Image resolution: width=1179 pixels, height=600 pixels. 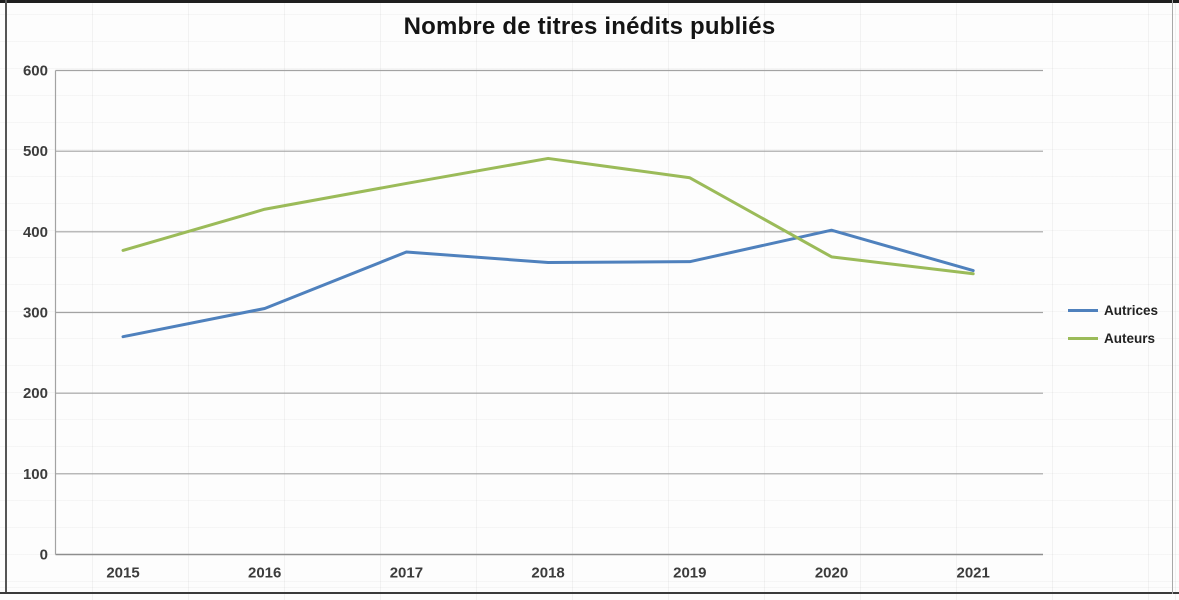 I want to click on chart-legend: Autrices Auteurs, so click(x=1113, y=324).